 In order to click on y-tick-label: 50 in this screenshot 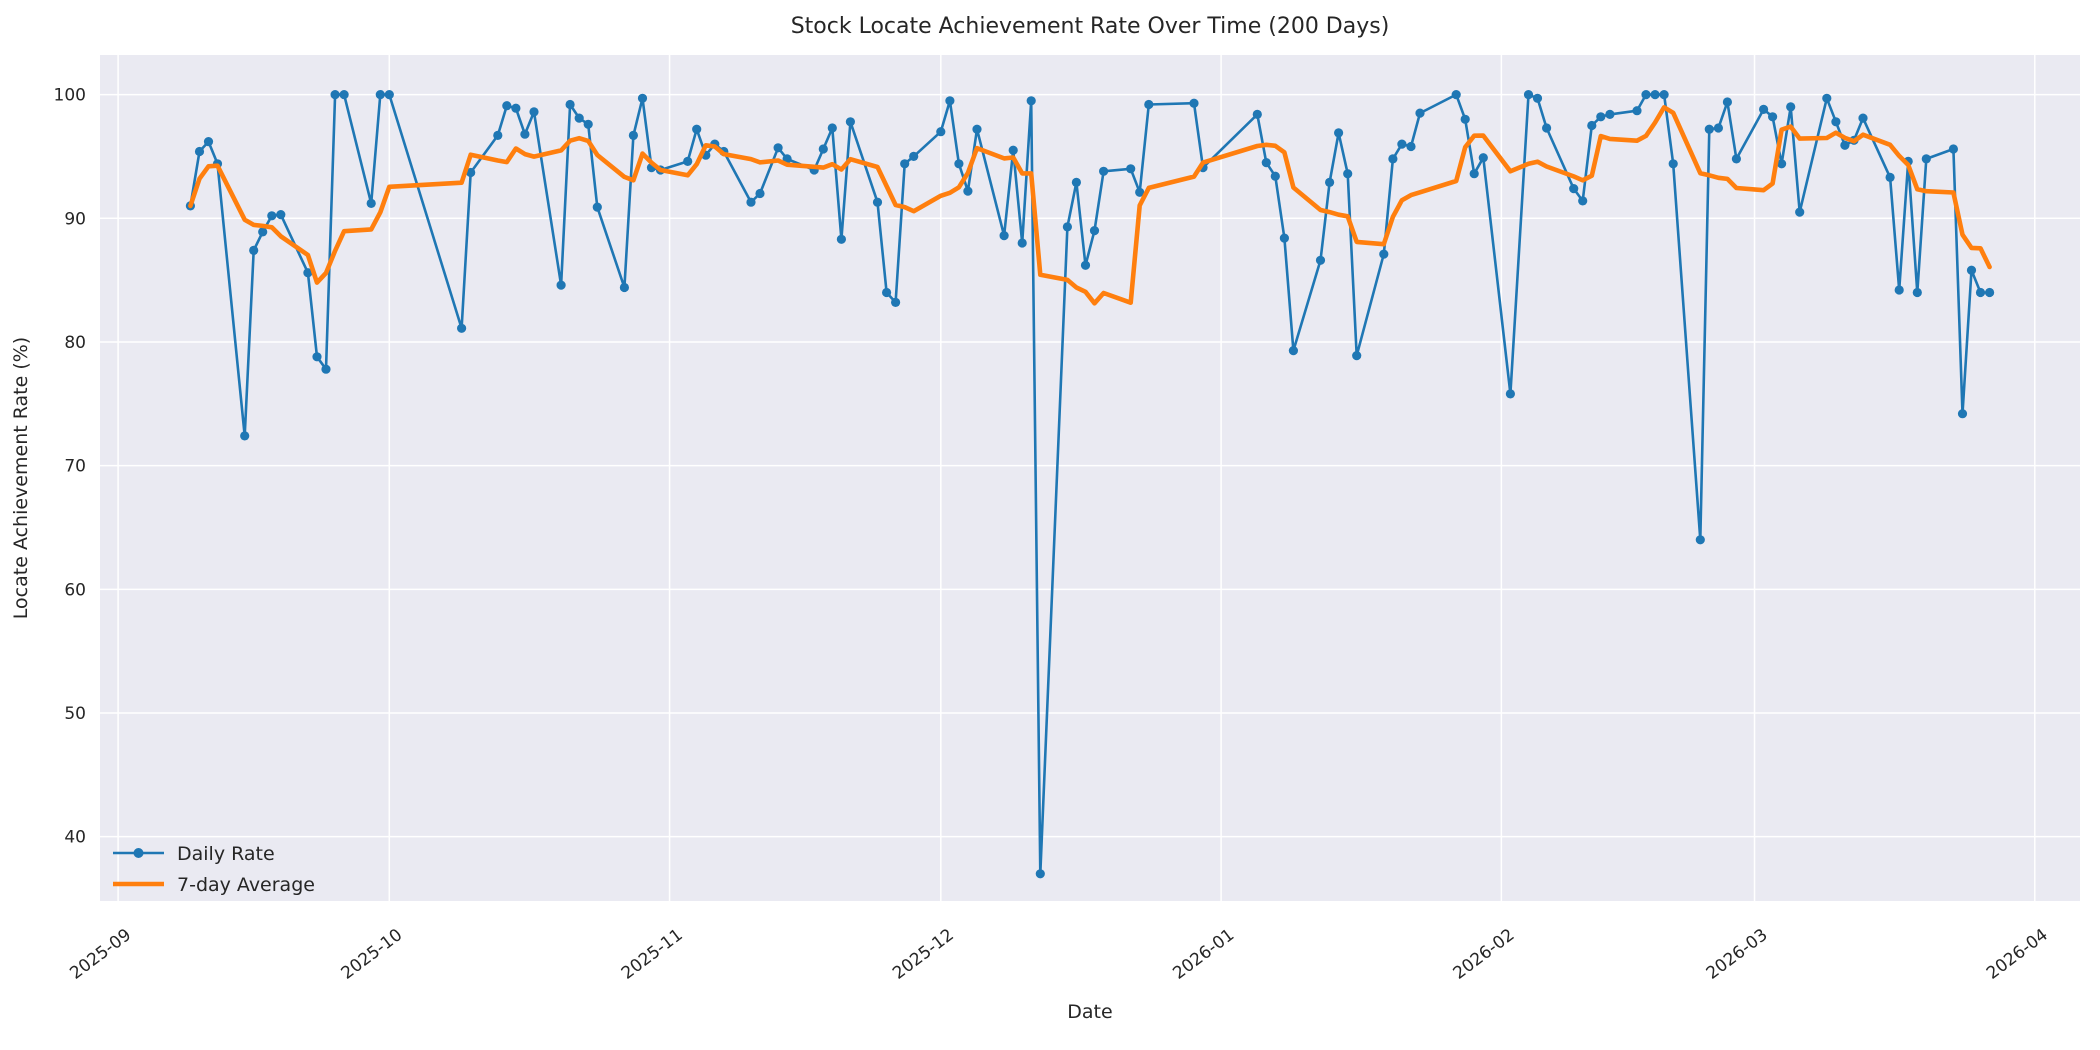, I will do `click(75, 714)`.